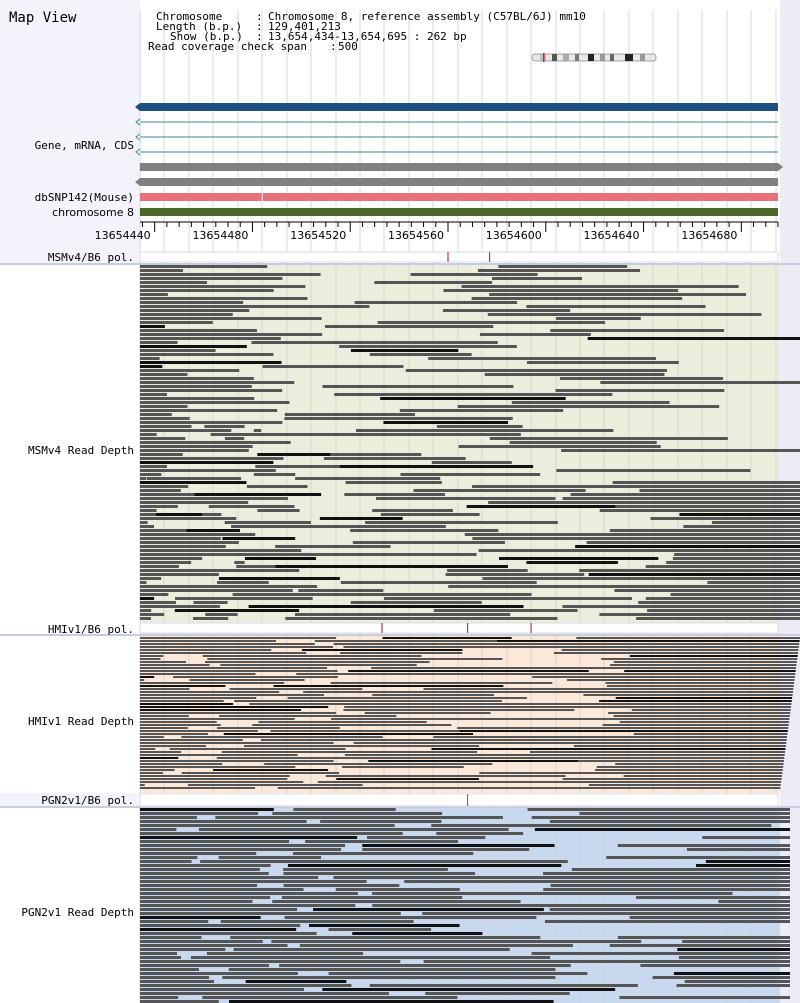 This screenshot has width=800, height=1003. What do you see at coordinates (416, 235) in the screenshot?
I see `ruler-tick-label: 13654560` at bounding box center [416, 235].